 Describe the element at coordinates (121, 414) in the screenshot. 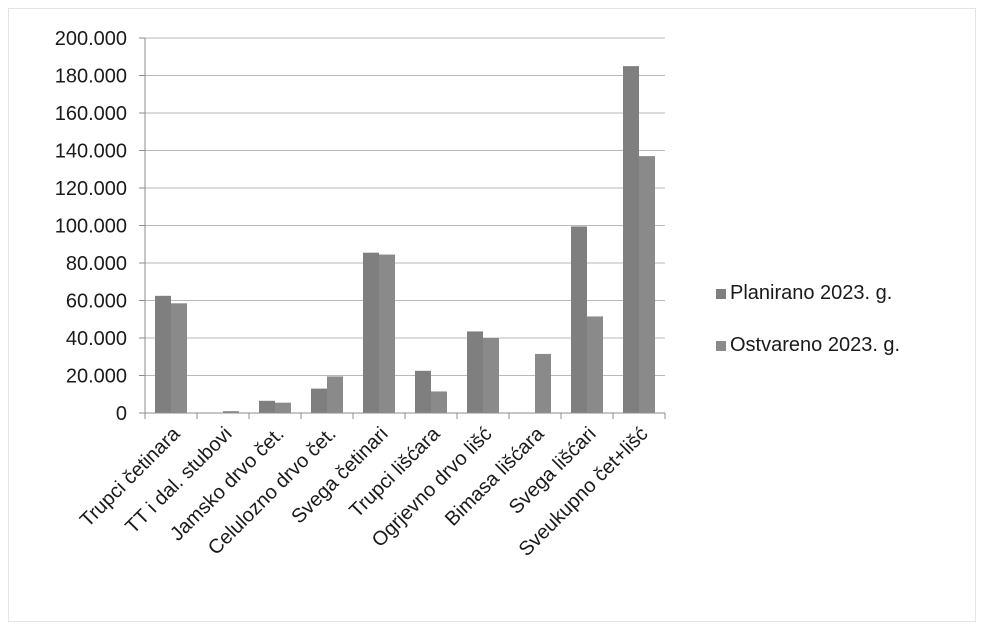

I see `y-tick-label: 0` at that location.